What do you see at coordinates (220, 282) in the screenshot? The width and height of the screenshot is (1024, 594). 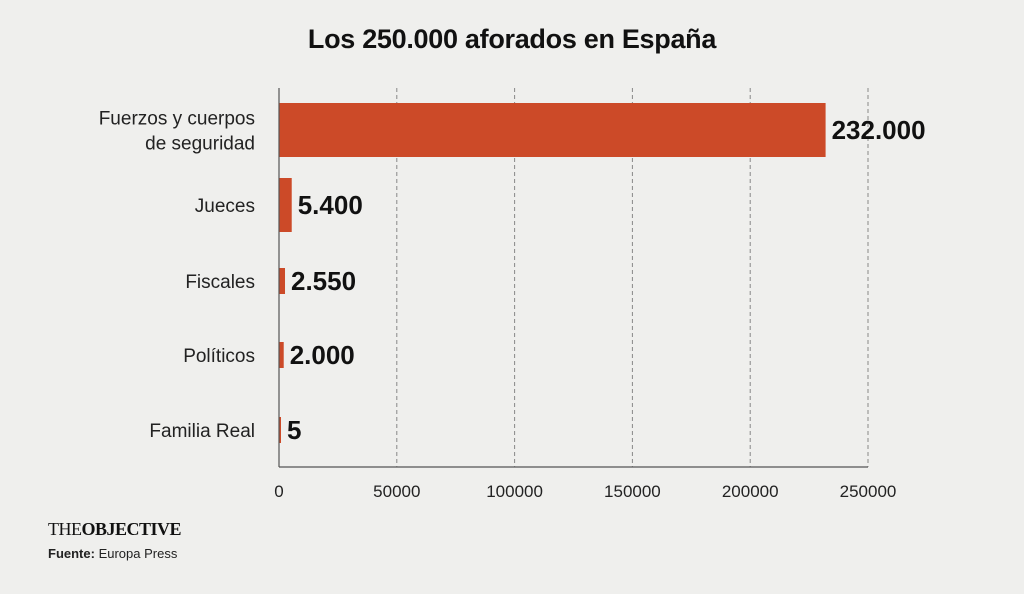 I see `category-label: Fiscales` at bounding box center [220, 282].